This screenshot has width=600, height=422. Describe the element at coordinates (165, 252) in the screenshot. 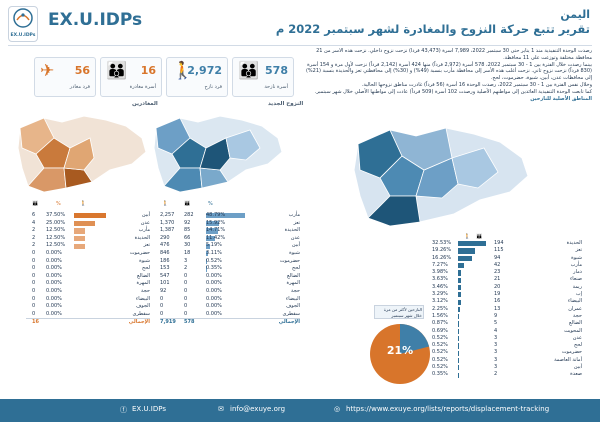

I see `individuals-cell: 846` at that location.